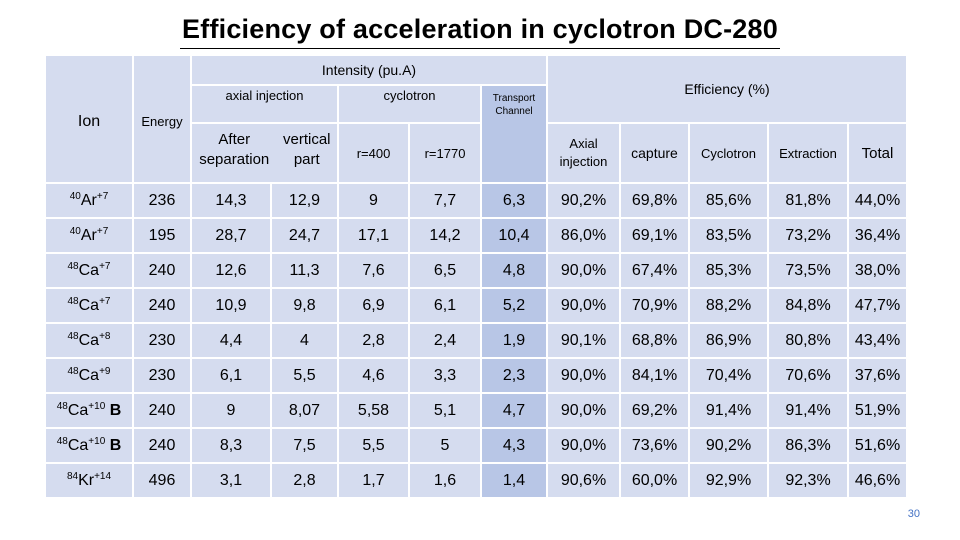 Image resolution: width=960 pixels, height=540 pixels. I want to click on energy-header: Energy, so click(162, 119).